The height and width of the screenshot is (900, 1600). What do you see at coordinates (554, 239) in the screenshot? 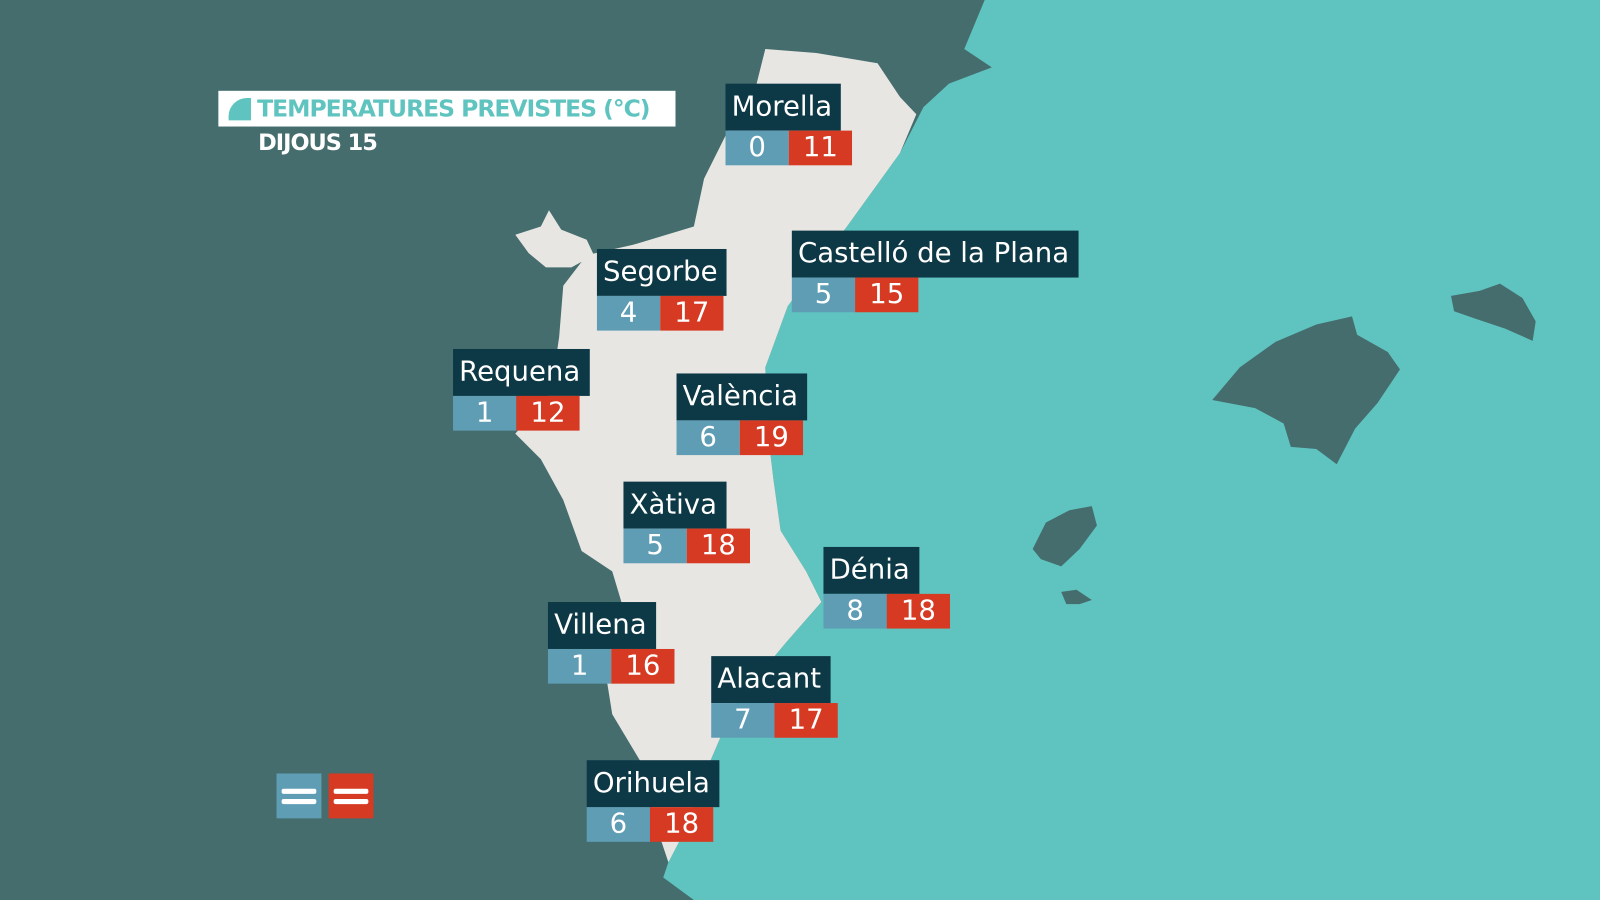
I see `rincon-de-ademuz` at bounding box center [554, 239].